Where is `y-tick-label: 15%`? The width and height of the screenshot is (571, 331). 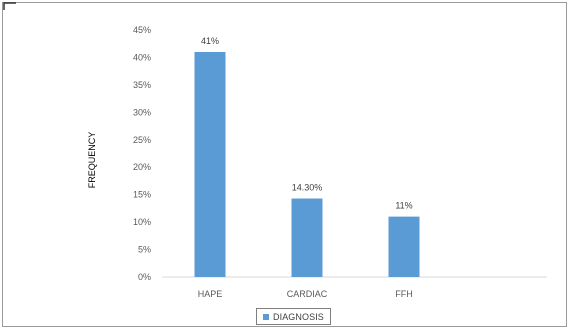 y-tick-label: 15% is located at coordinates (142, 195).